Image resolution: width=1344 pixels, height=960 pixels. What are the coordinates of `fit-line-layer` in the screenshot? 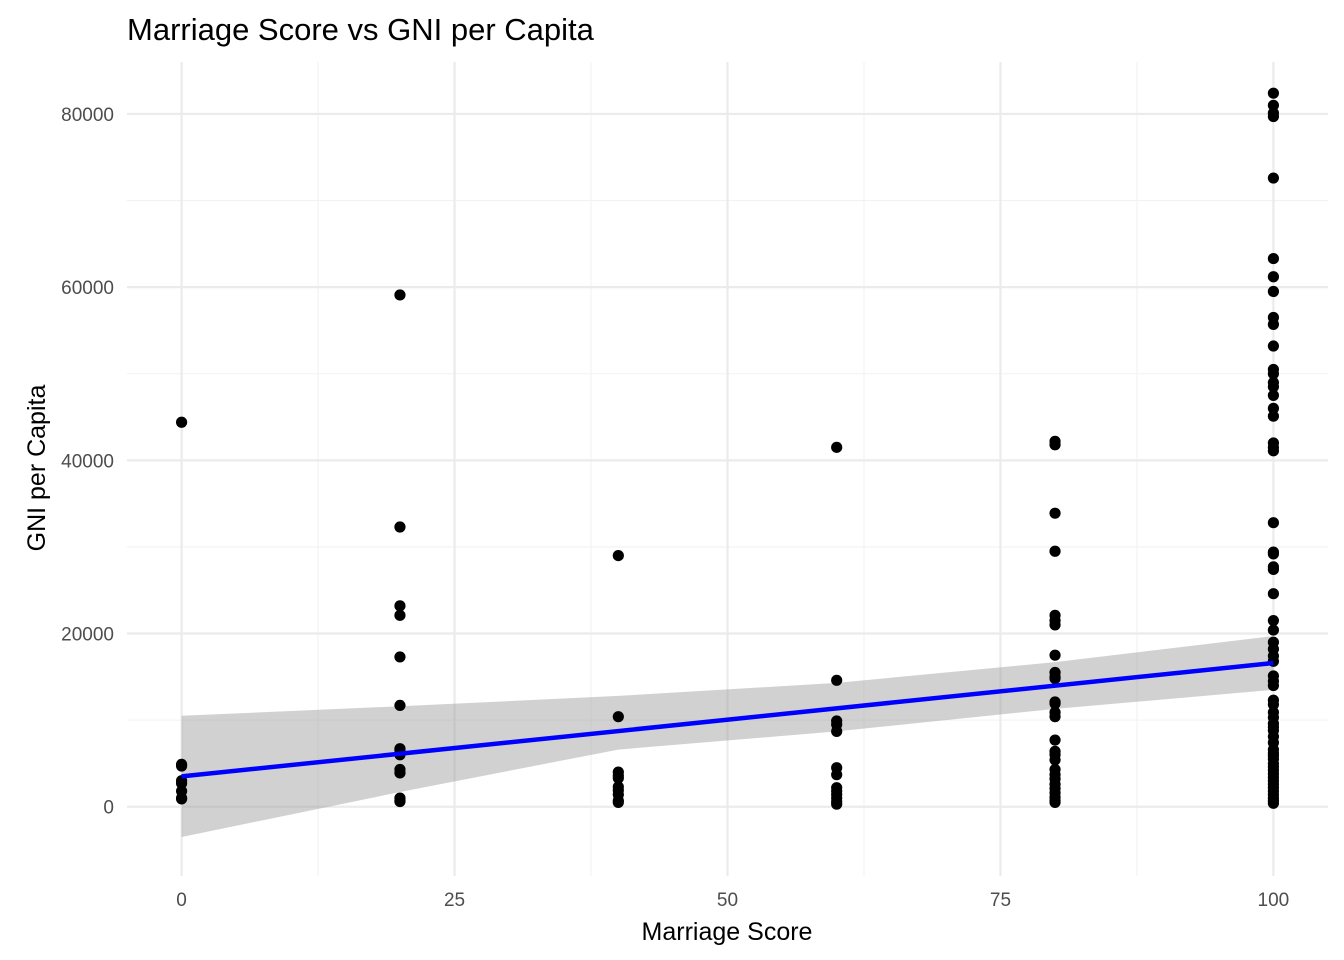 It's located at (727, 719).